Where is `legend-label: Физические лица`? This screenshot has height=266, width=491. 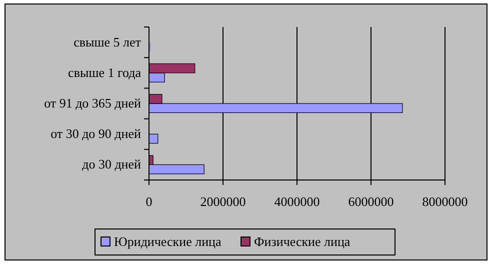 legend-label: Физические лица is located at coordinates (302, 241).